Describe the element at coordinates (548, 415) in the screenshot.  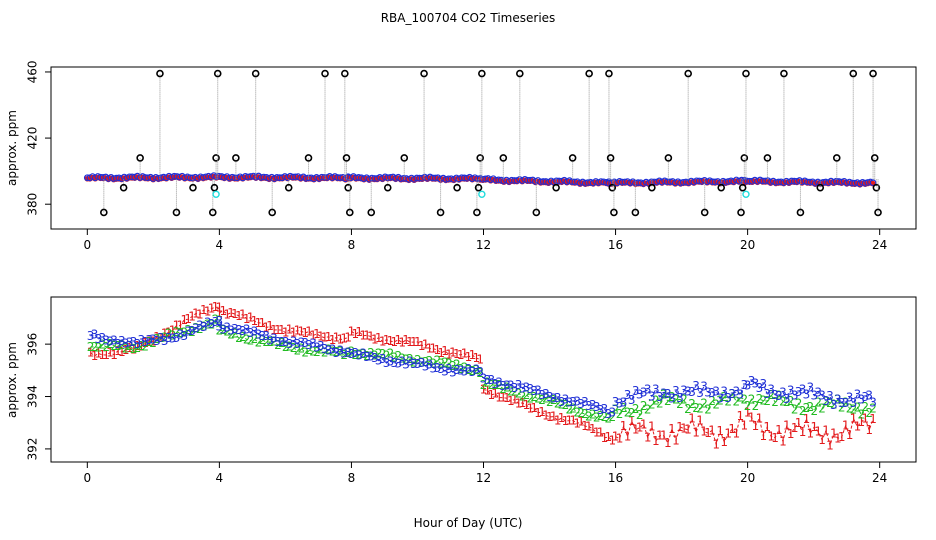
I see `bottom-series-1-line` at that location.